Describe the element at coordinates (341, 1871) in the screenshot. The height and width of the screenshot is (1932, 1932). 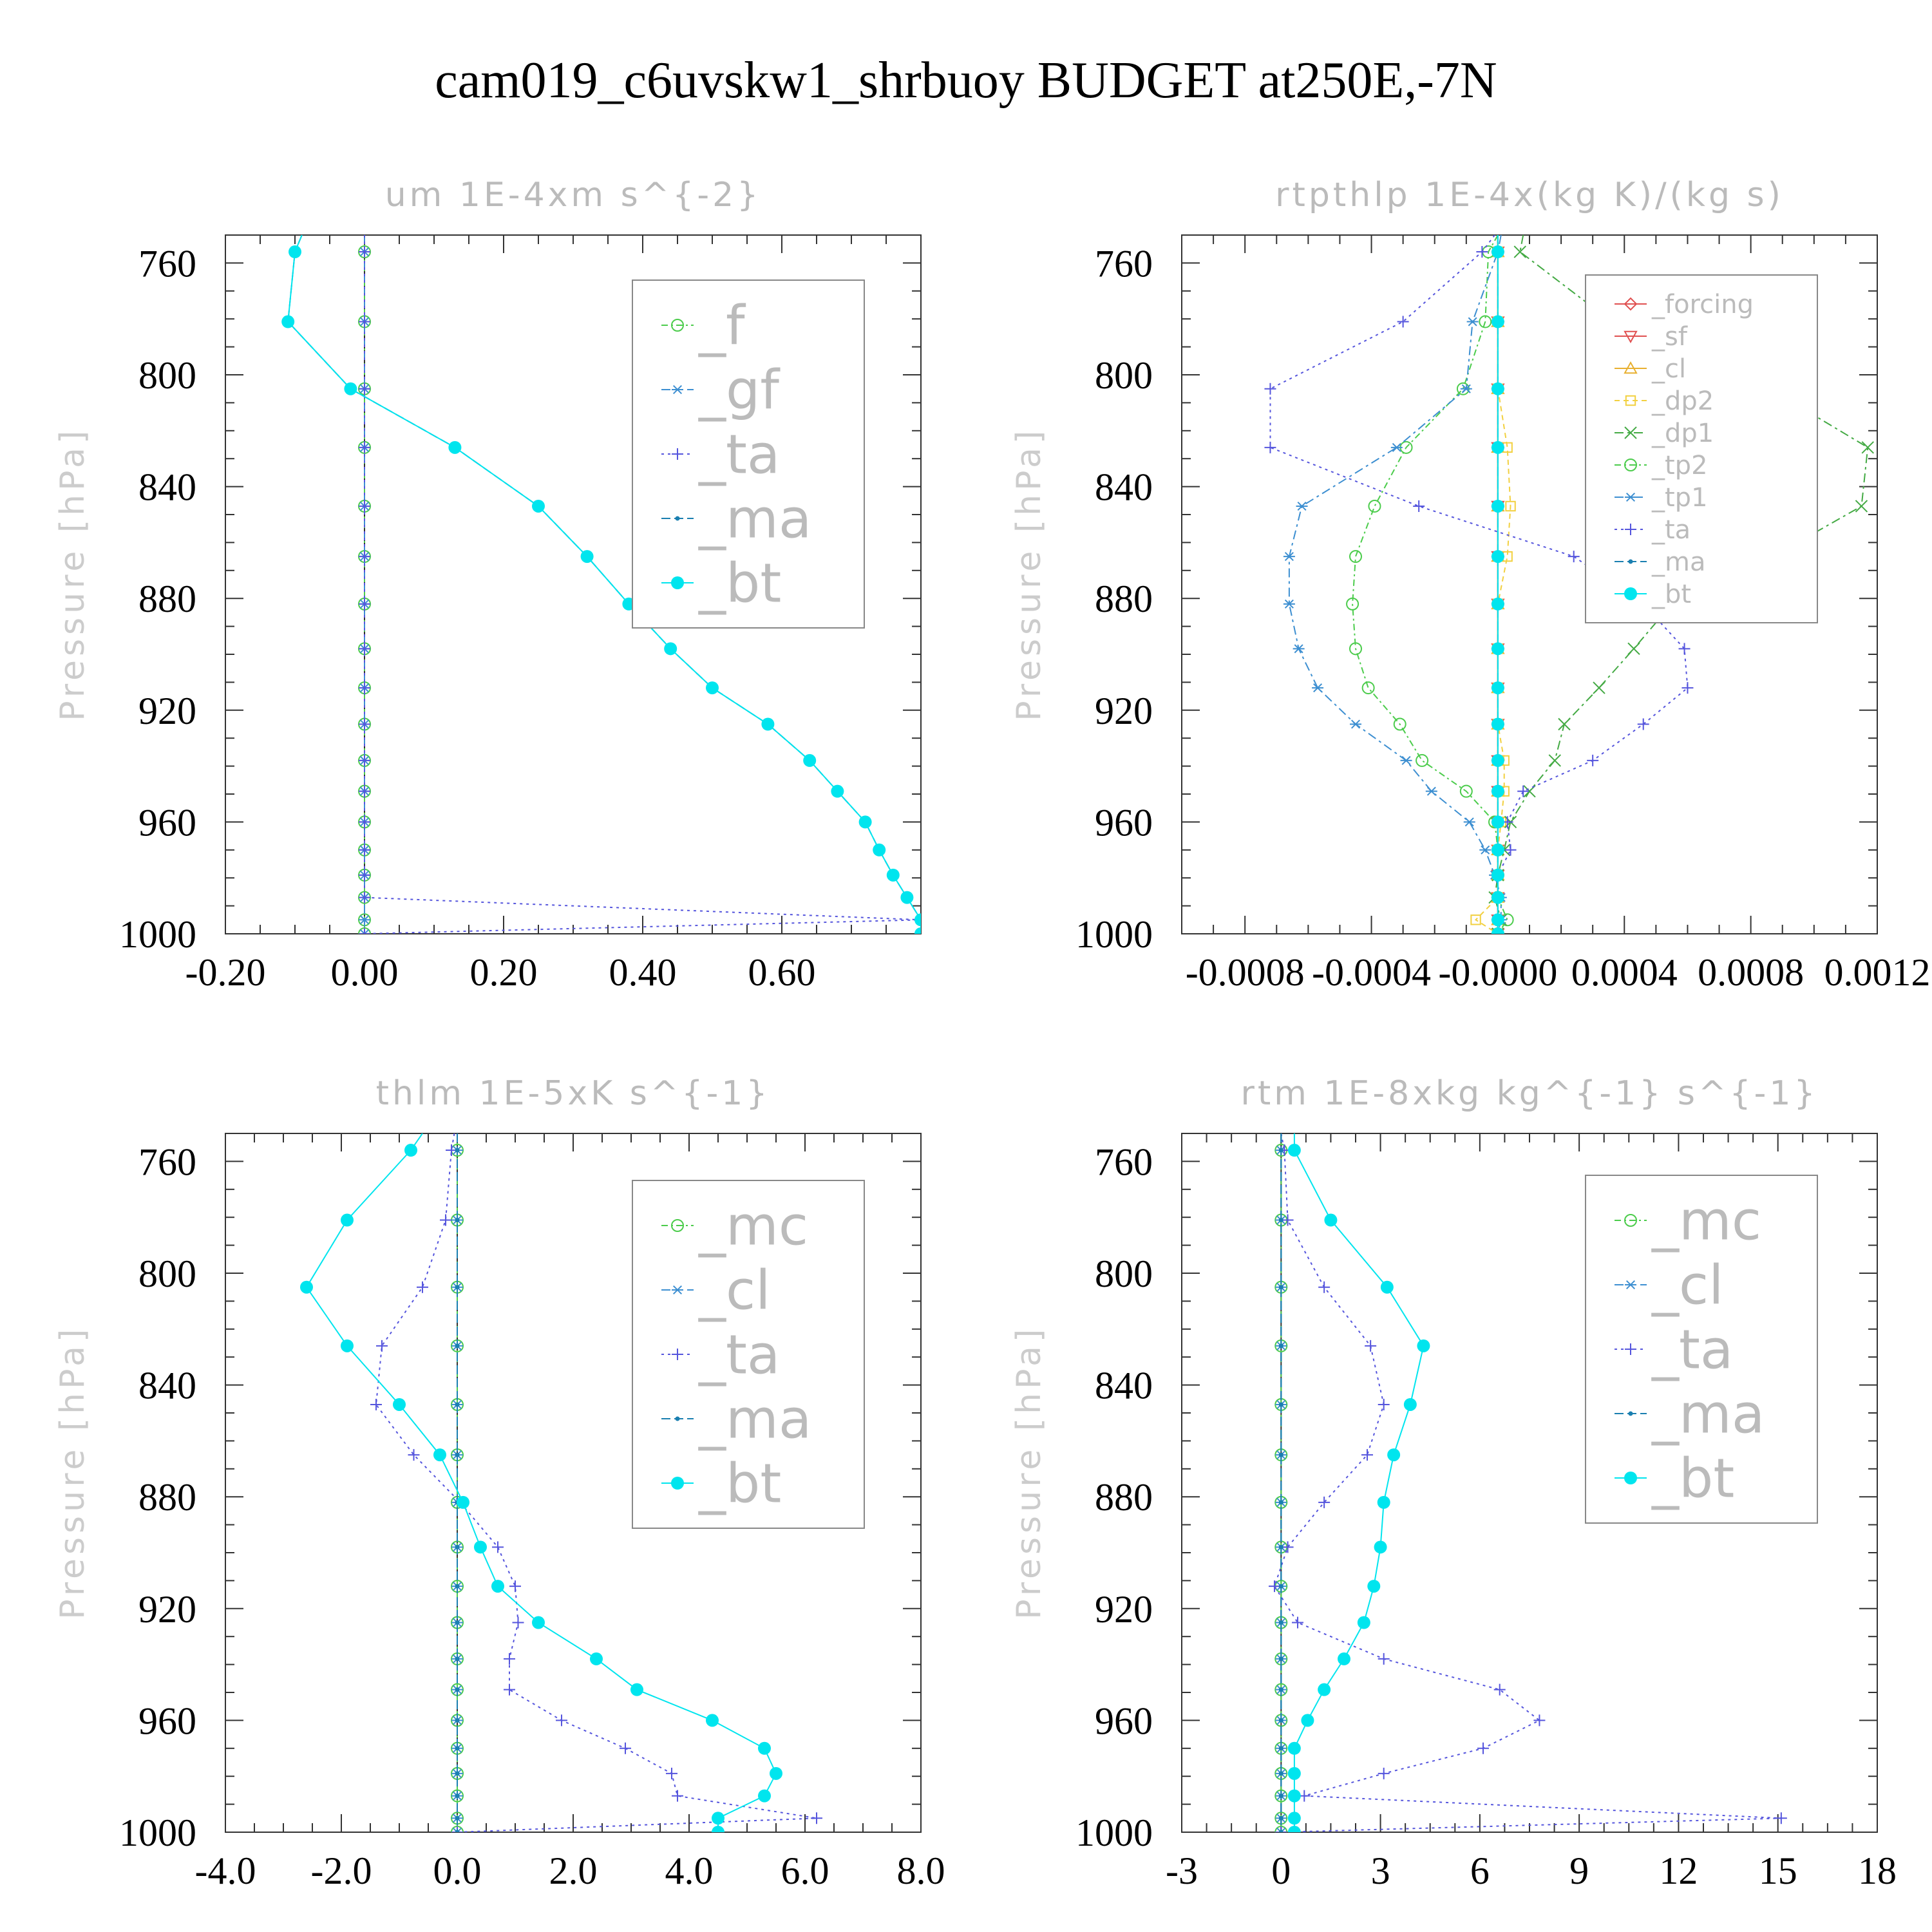
I see `x-tick-label: -2.0` at that location.